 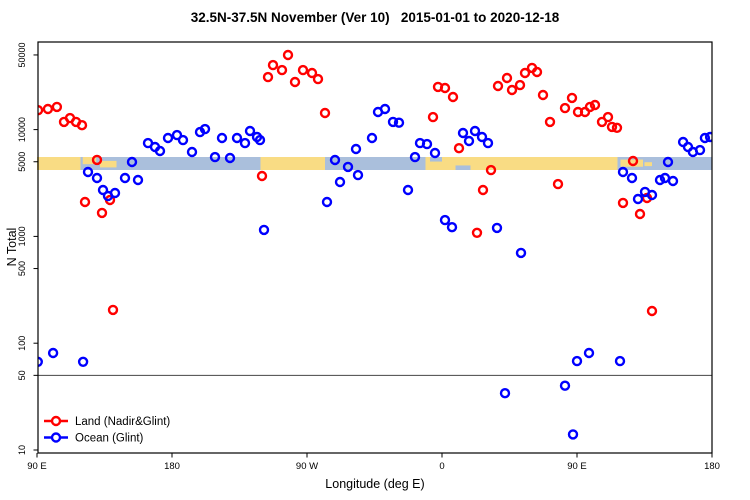 What do you see at coordinates (22, 129) in the screenshot?
I see `y-tick-label: 10000` at bounding box center [22, 129].